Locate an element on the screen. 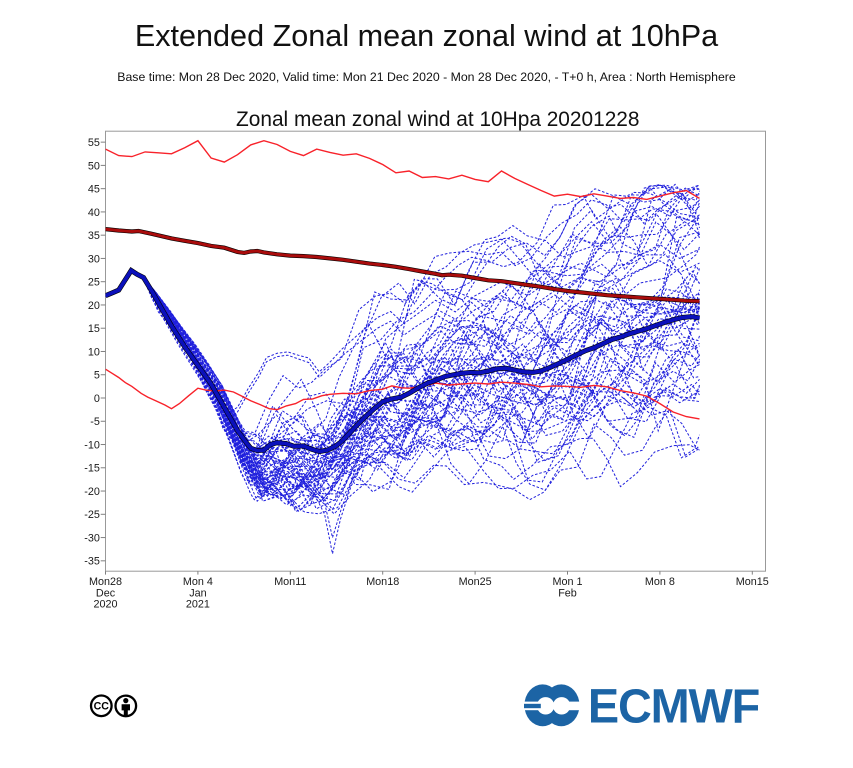  svg-text: Mon 4 is located at coordinates (198, 582).